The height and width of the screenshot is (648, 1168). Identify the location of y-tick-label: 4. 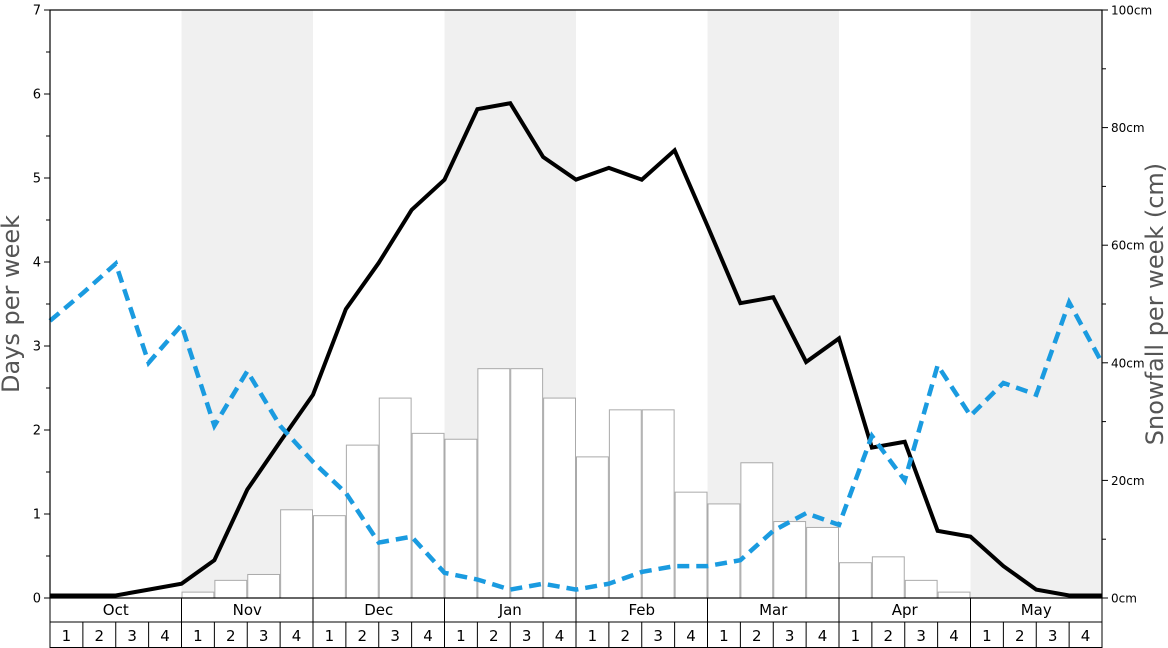
(37, 263).